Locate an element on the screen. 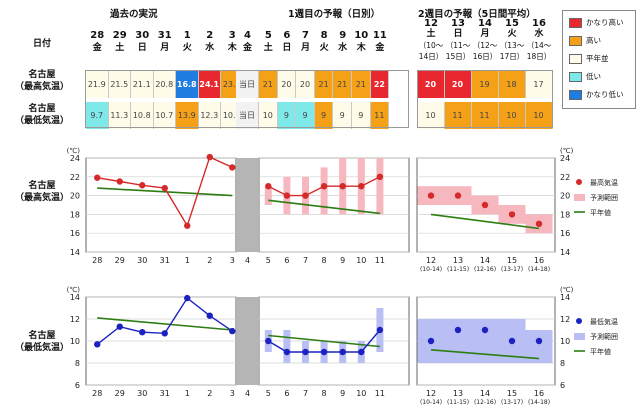 Image resolution: width=640 pixels, height=413 pixels. max-past-cell: 24.1 is located at coordinates (209, 84).